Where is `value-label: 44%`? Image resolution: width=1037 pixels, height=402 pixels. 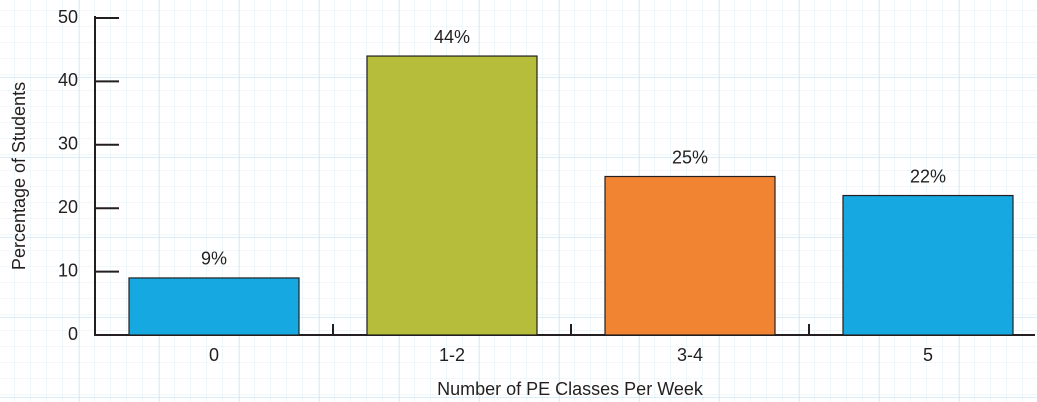 value-label: 44% is located at coordinates (452, 37).